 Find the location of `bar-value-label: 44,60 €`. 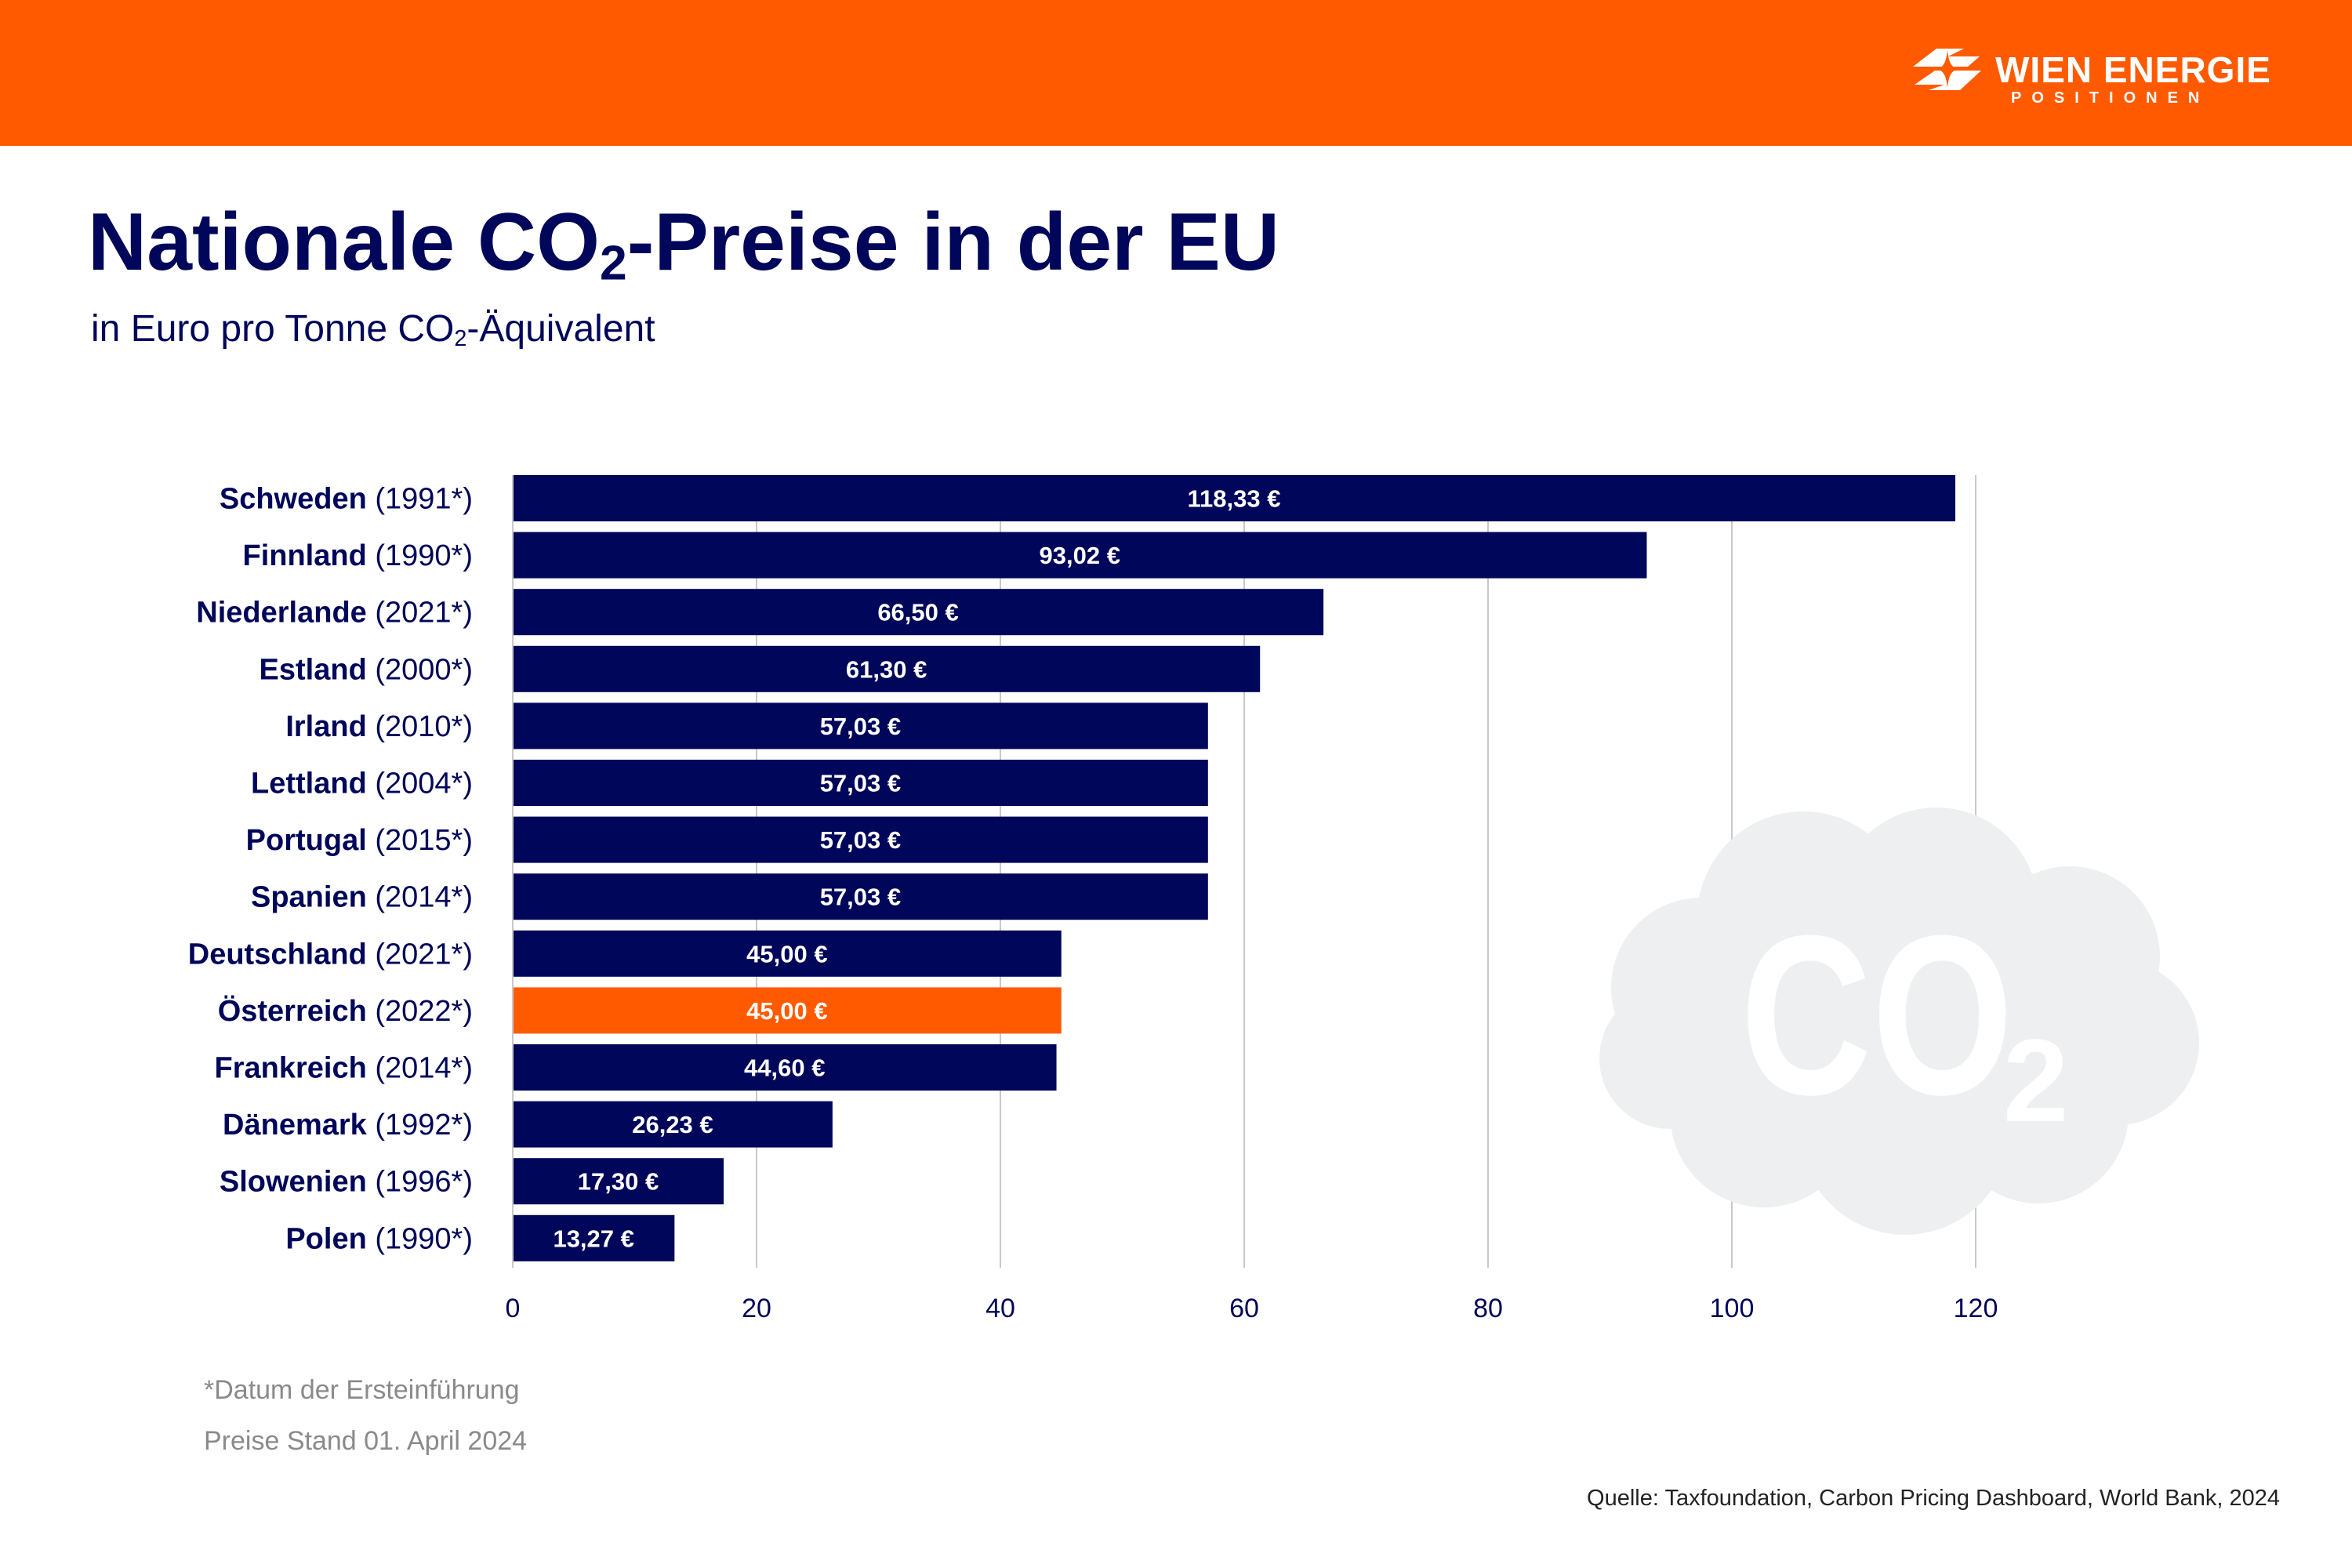

bar-value-label: 44,60 € is located at coordinates (784, 1068).